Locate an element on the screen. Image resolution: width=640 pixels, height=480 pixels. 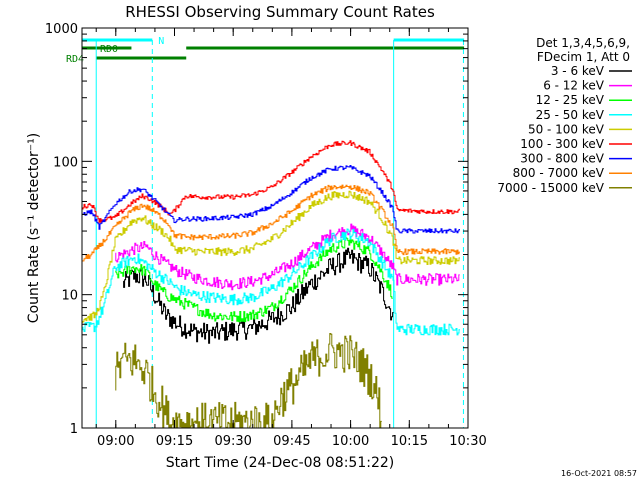
y-tick-label: 1 is located at coordinates (74, 429).